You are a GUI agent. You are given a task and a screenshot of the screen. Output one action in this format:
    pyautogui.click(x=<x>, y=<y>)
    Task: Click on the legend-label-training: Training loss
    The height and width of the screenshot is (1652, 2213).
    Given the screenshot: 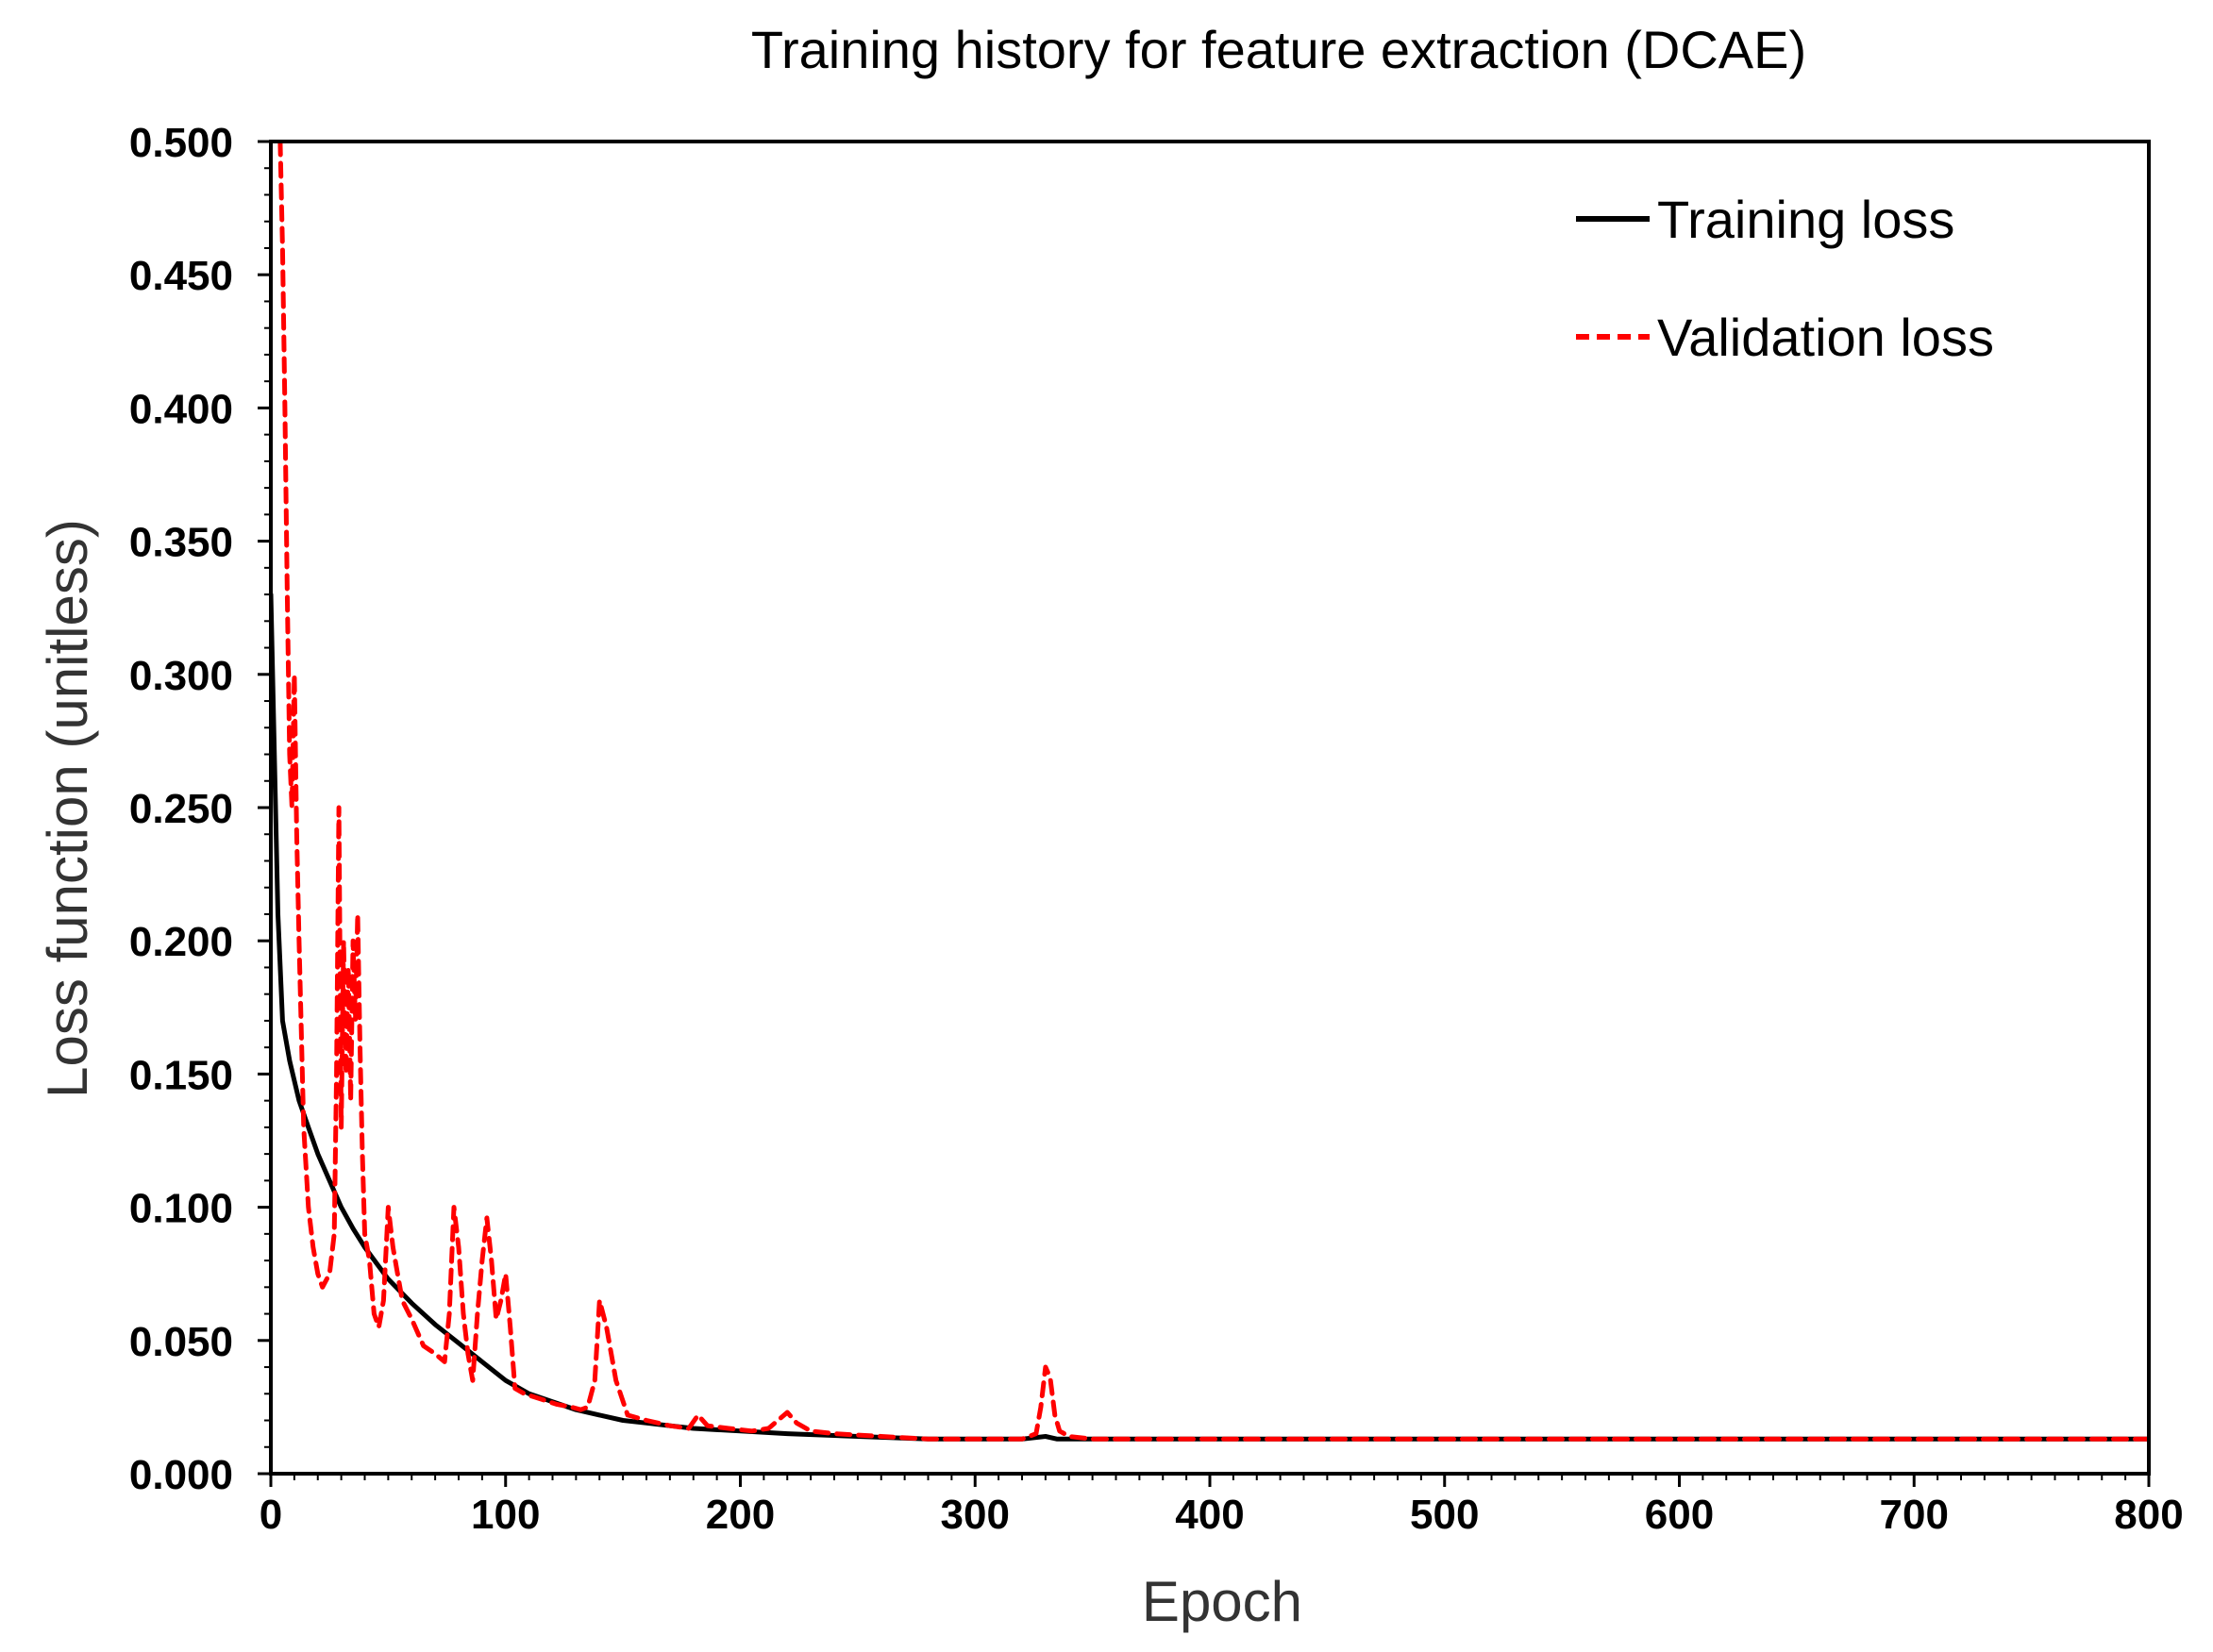 What is the action you would take?
    pyautogui.click(x=1805, y=219)
    